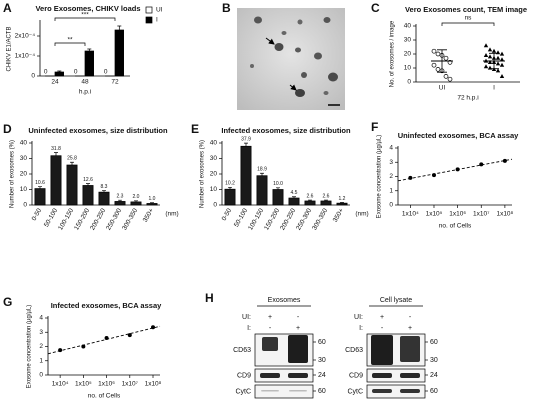 The height and width of the screenshot is (399, 550). What do you see at coordinates (455, 226) in the screenshot?
I see `x-axis-label: no. of Cells` at bounding box center [455, 226].